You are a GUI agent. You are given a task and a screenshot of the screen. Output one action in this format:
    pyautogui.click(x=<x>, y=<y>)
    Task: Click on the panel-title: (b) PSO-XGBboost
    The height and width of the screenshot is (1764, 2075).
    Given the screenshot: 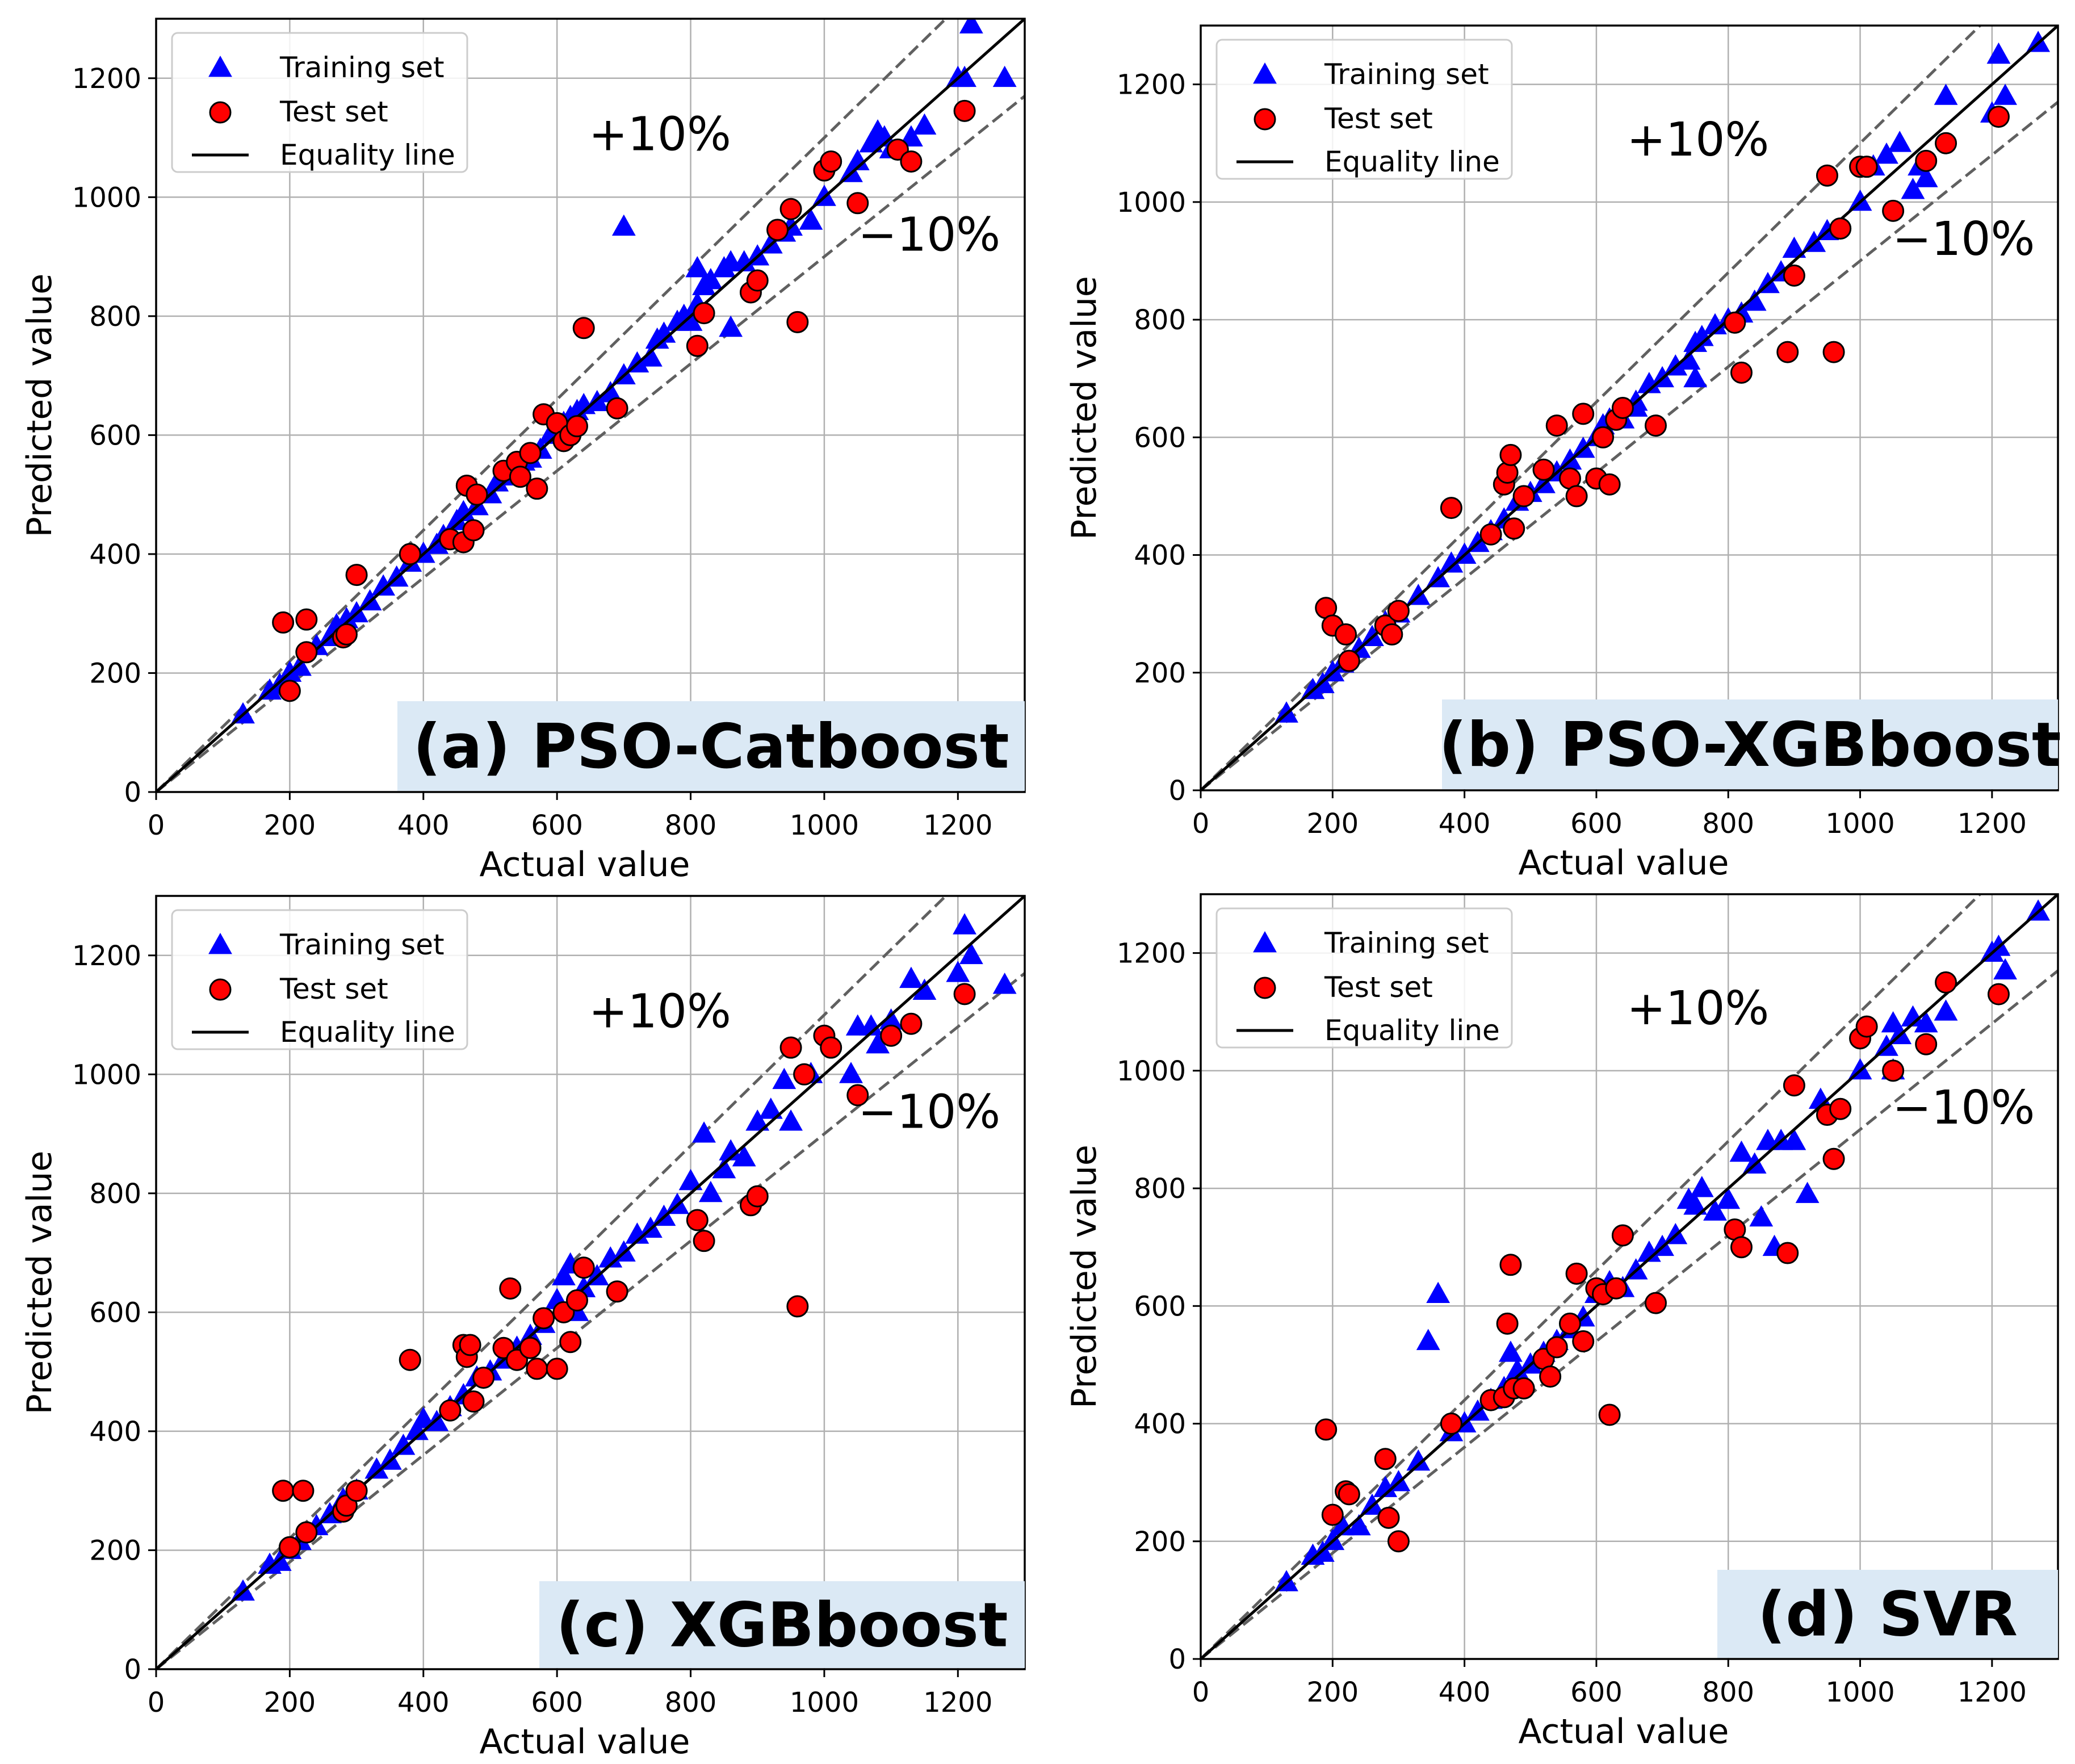 What is the action you would take?
    pyautogui.click(x=1750, y=745)
    